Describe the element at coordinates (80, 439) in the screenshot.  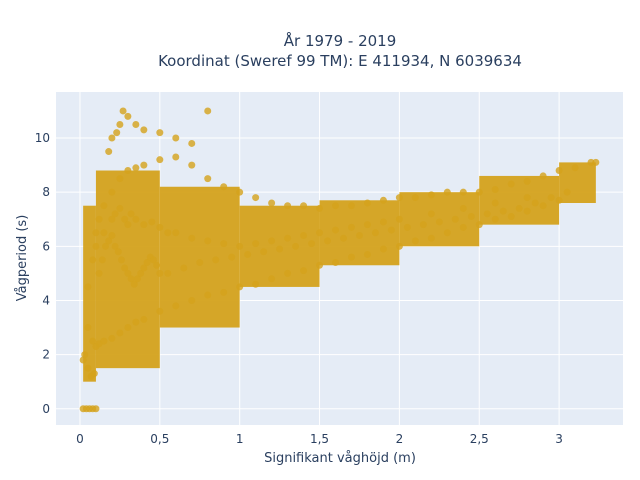
I see `x-tick-label: 0` at that location.